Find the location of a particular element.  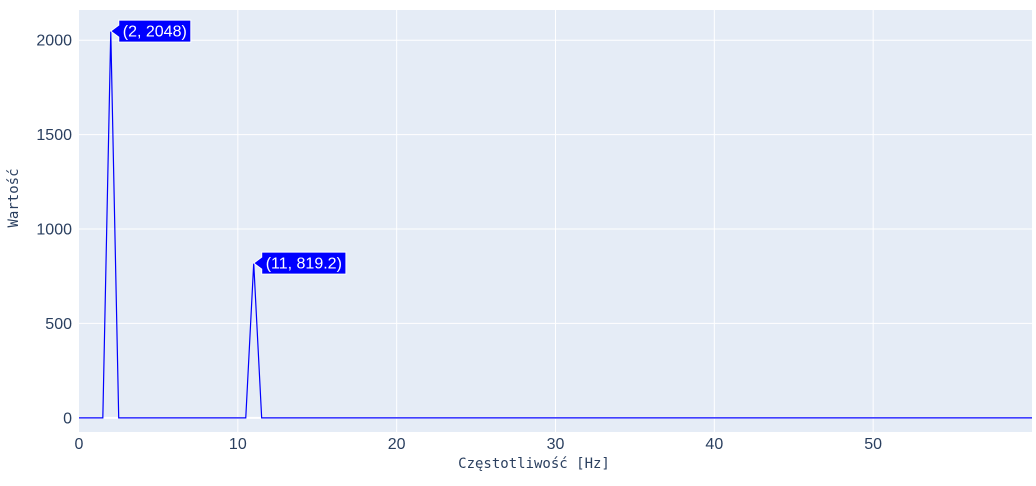

y-tick-label: 0 is located at coordinates (67, 418).